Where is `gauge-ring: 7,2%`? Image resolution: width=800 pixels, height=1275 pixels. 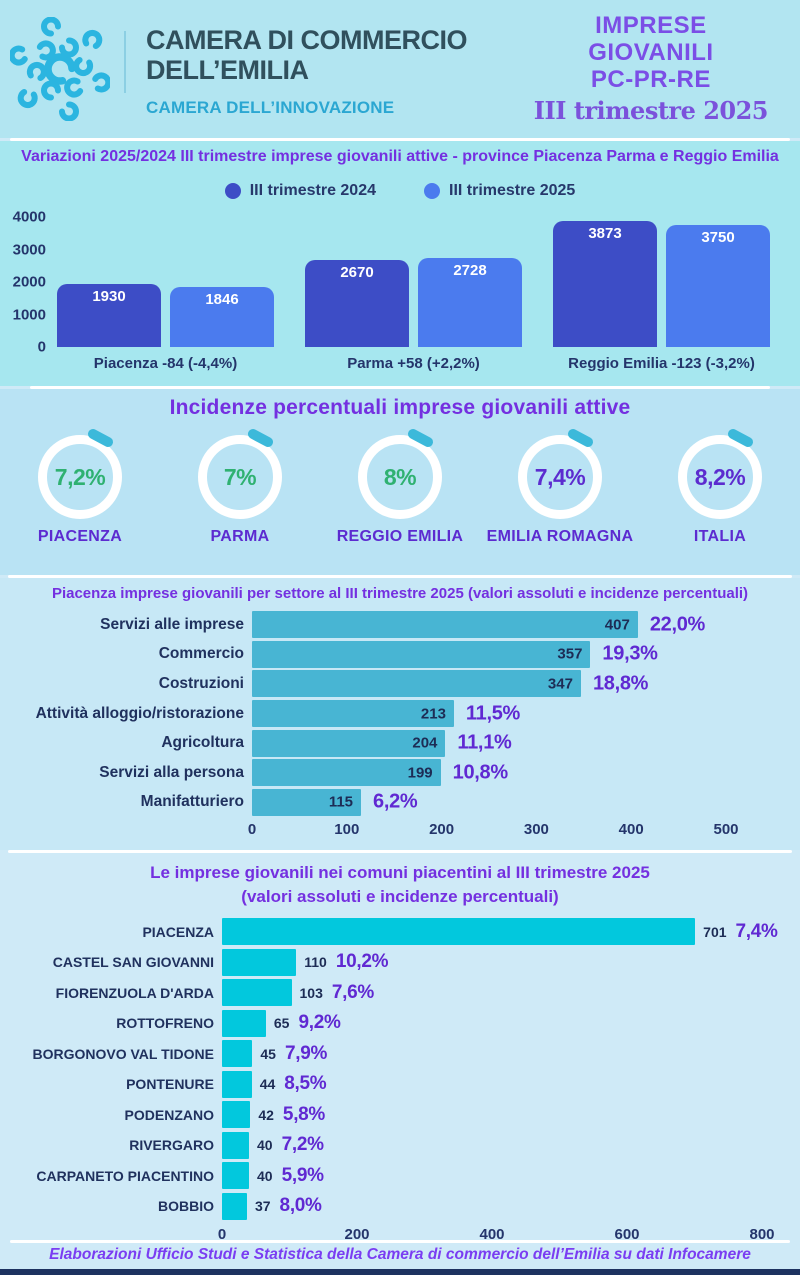
gauge-ring: 7,2% is located at coordinates (80, 473).